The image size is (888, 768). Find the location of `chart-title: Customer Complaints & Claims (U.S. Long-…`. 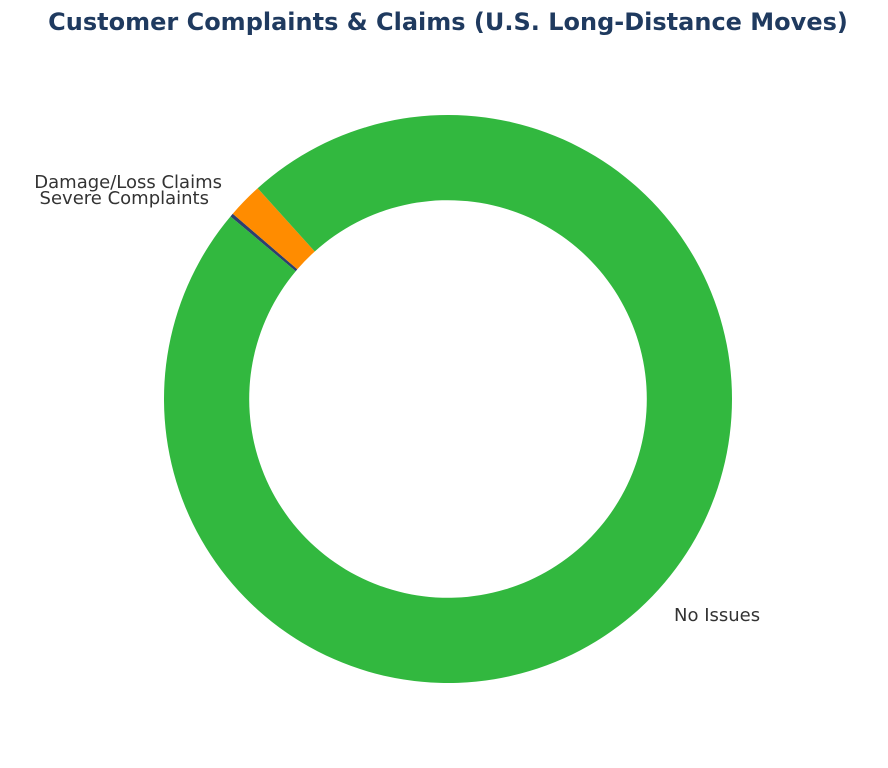

chart-title: Customer Complaints & Claims (U.S. Long-… is located at coordinates (448, 22).